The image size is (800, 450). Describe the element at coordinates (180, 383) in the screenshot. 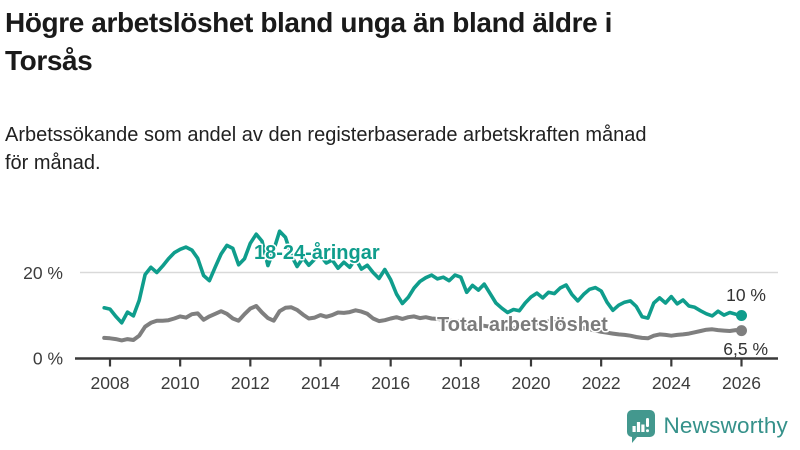

I see `x-tick-label: 2010` at that location.